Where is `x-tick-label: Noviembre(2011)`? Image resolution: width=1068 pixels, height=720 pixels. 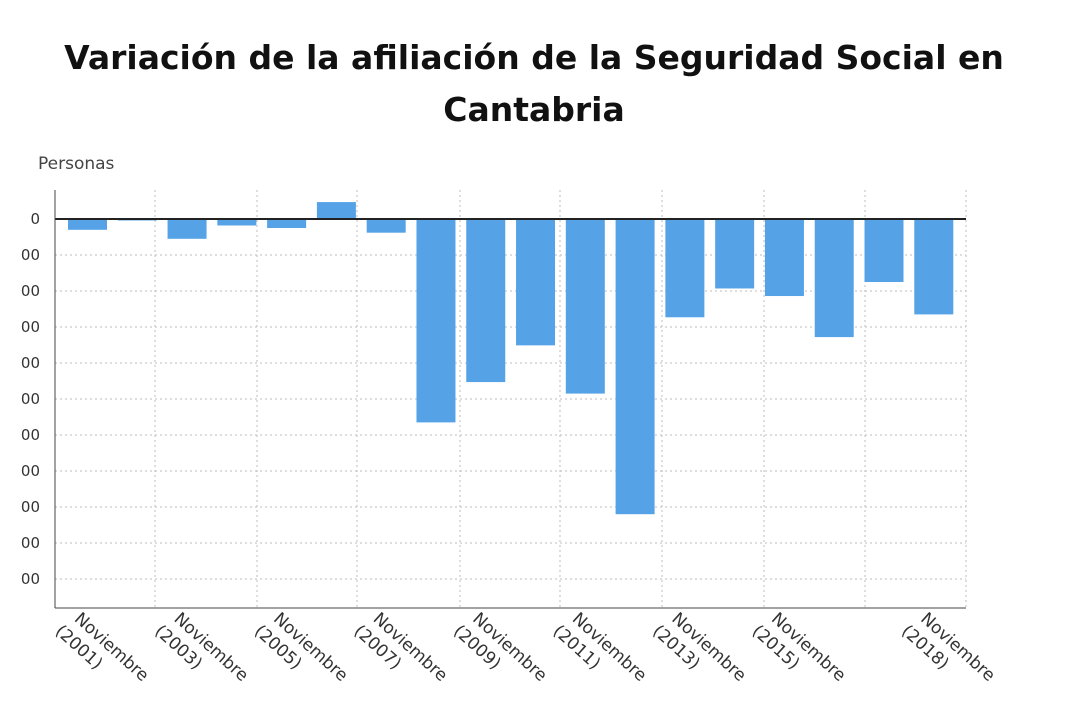
x-tick-label: Noviembre(2011) is located at coordinates (600, 647).